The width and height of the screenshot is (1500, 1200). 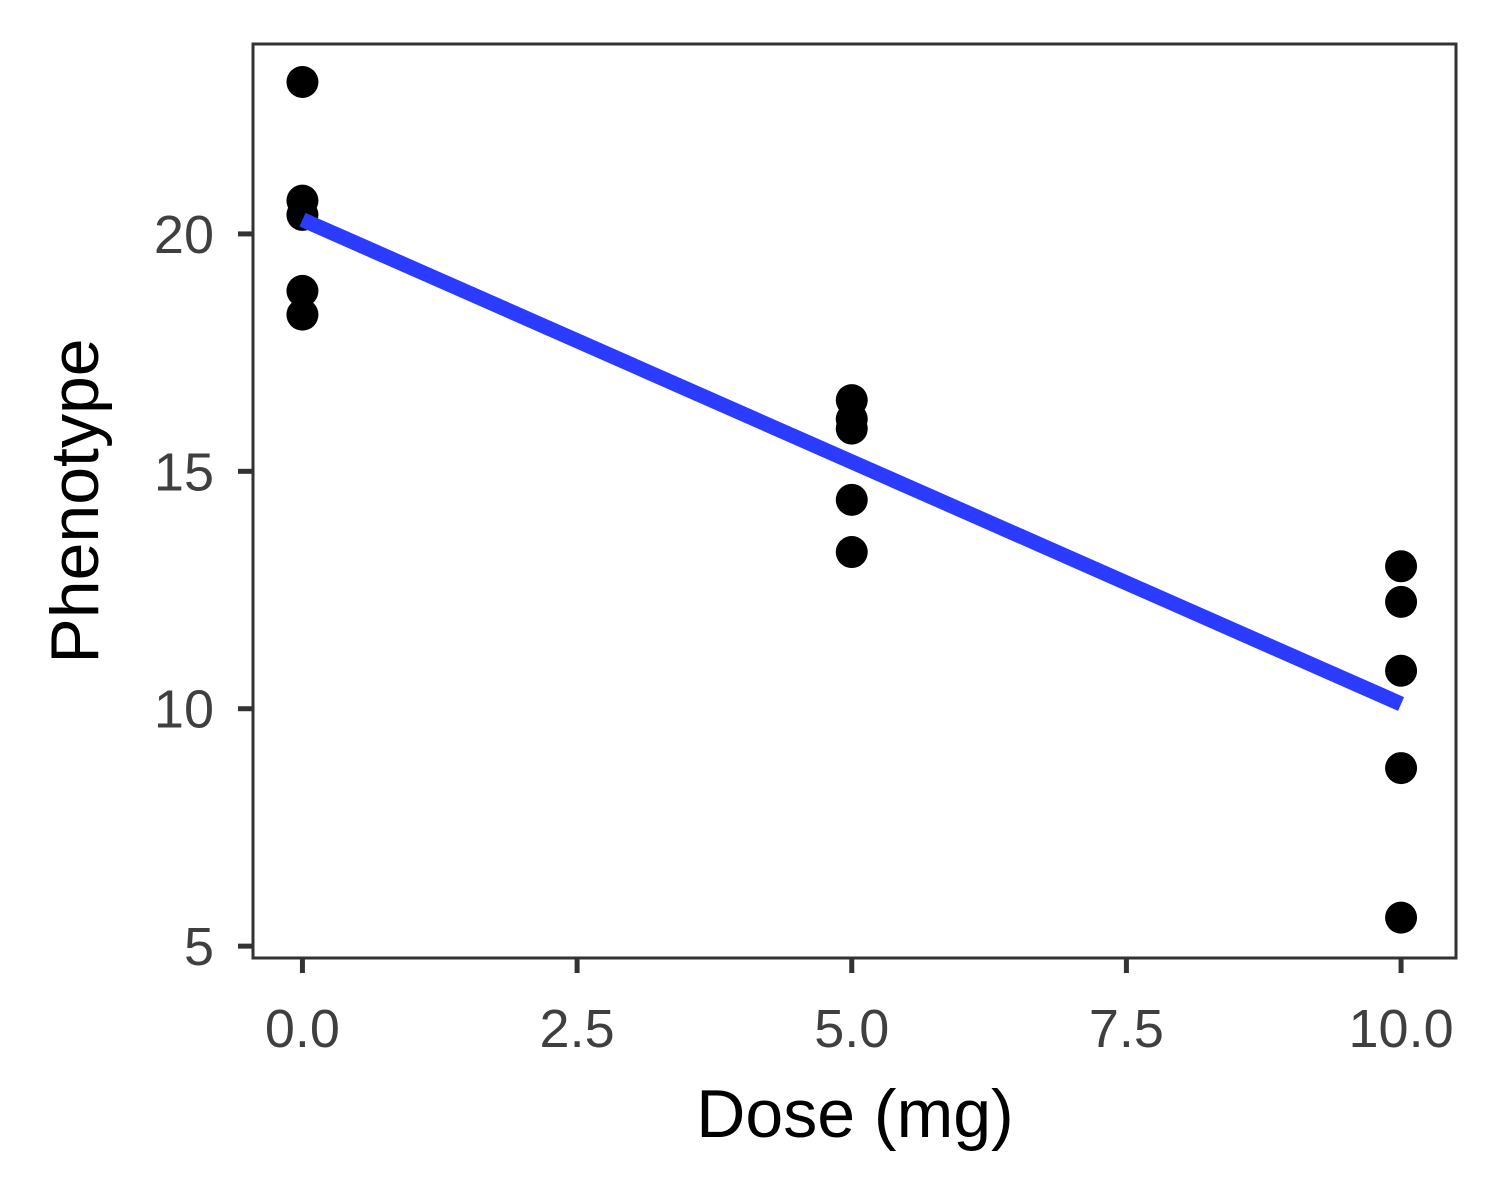 I want to click on x-tick-label: 10.0, so click(x=1401, y=1029).